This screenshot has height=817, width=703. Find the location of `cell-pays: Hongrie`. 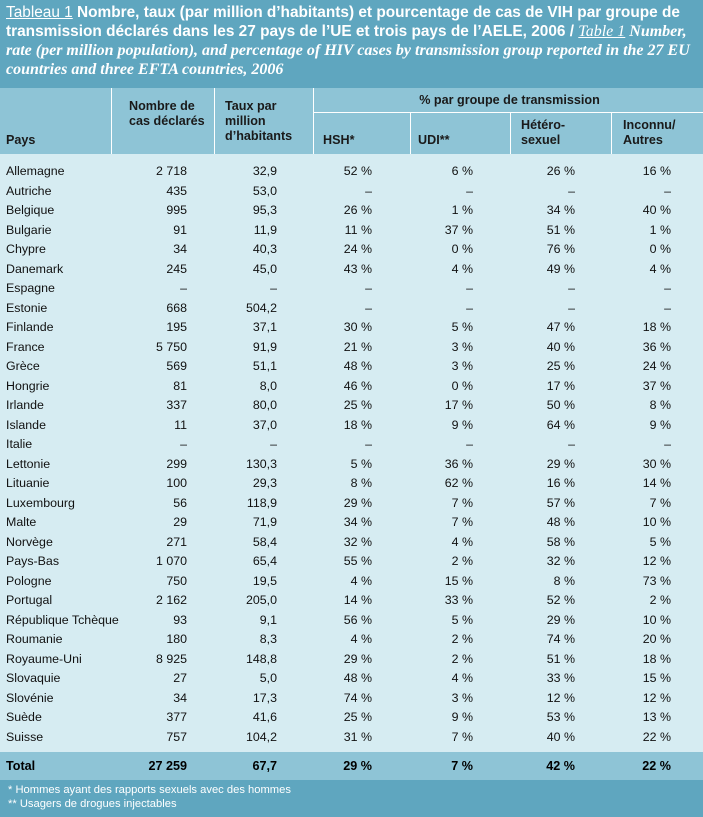

cell-pays: Hongrie is located at coordinates (28, 385).